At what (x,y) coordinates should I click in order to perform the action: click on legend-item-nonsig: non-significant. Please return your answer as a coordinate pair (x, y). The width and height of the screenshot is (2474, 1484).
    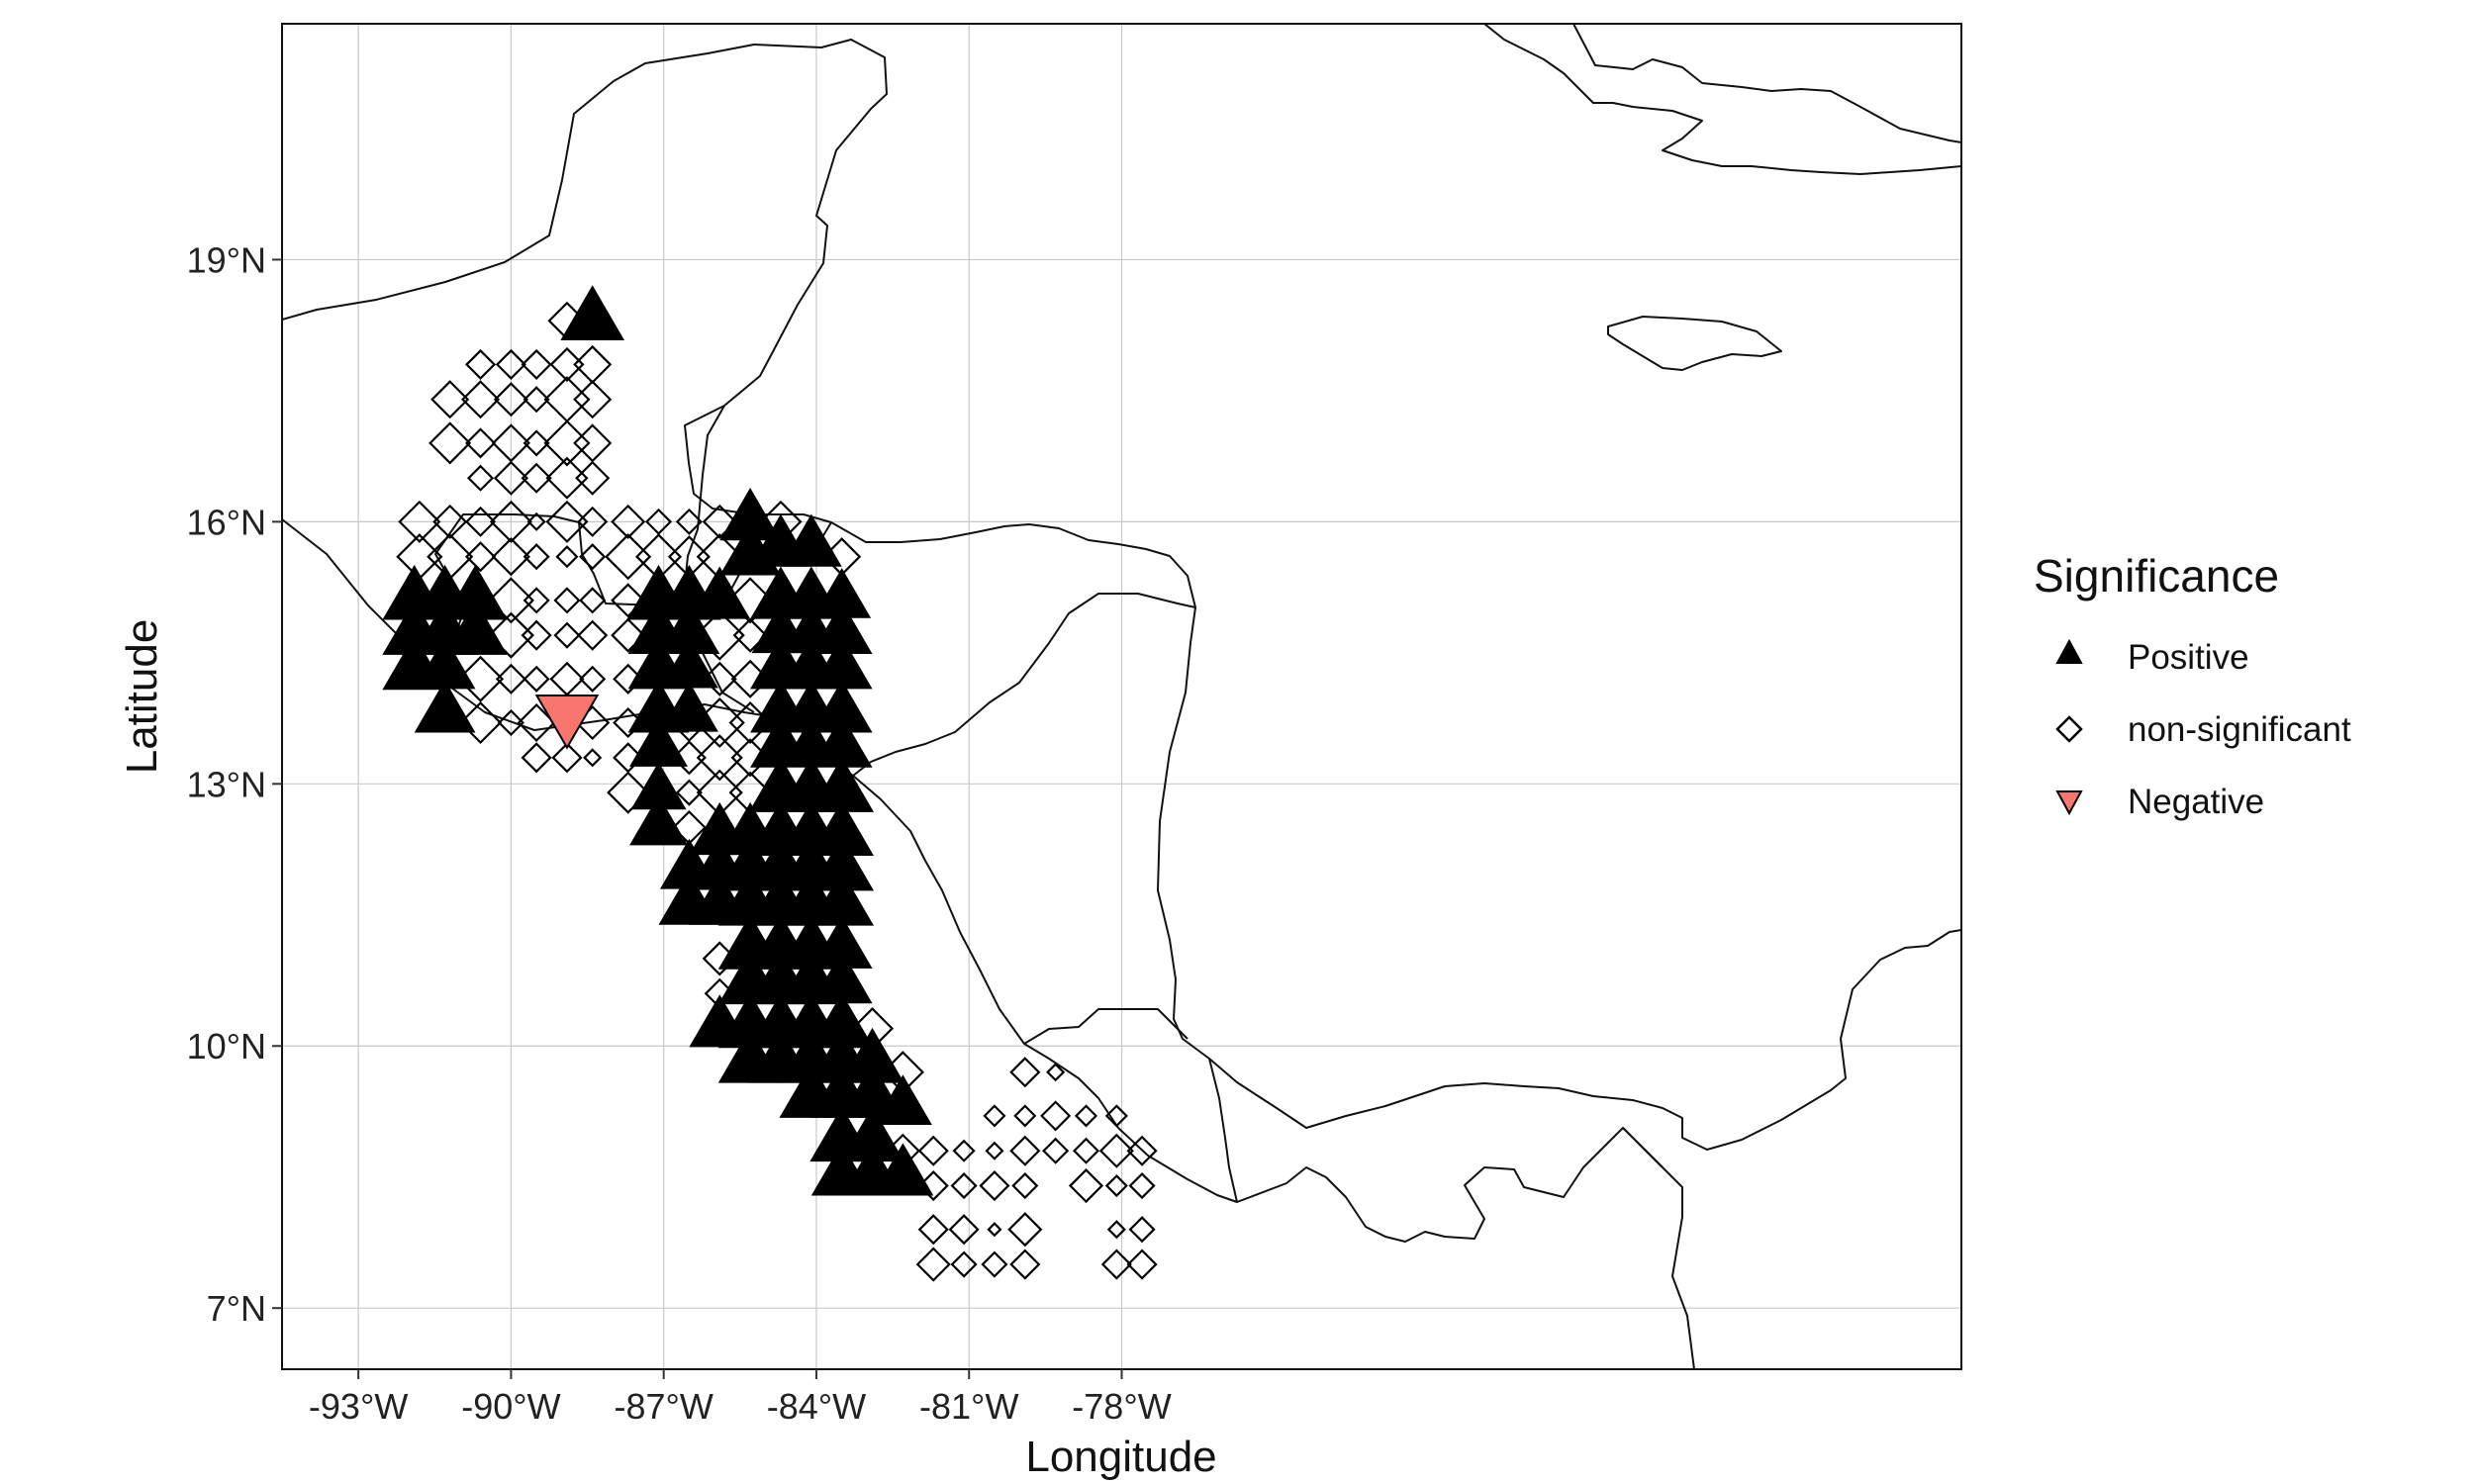
    Looking at the image, I should click on (2203, 729).